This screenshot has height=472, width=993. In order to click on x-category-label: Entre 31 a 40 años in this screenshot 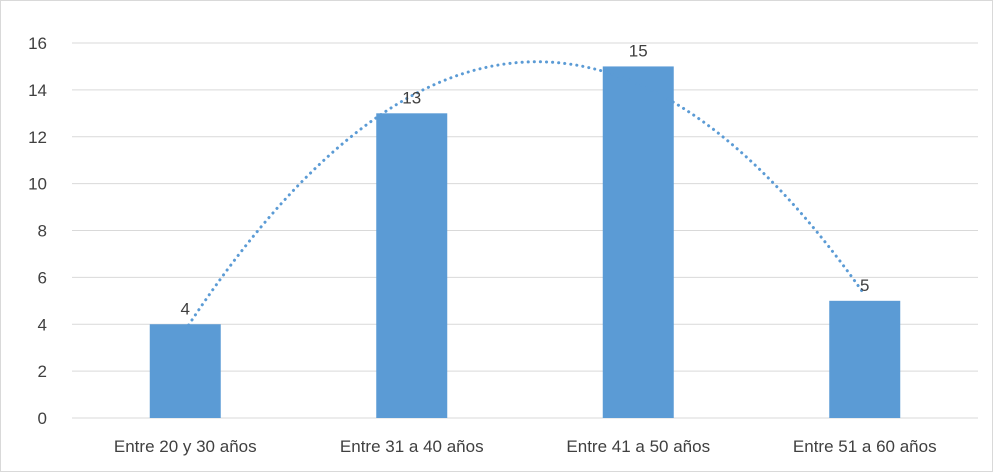, I will do `click(412, 446)`.